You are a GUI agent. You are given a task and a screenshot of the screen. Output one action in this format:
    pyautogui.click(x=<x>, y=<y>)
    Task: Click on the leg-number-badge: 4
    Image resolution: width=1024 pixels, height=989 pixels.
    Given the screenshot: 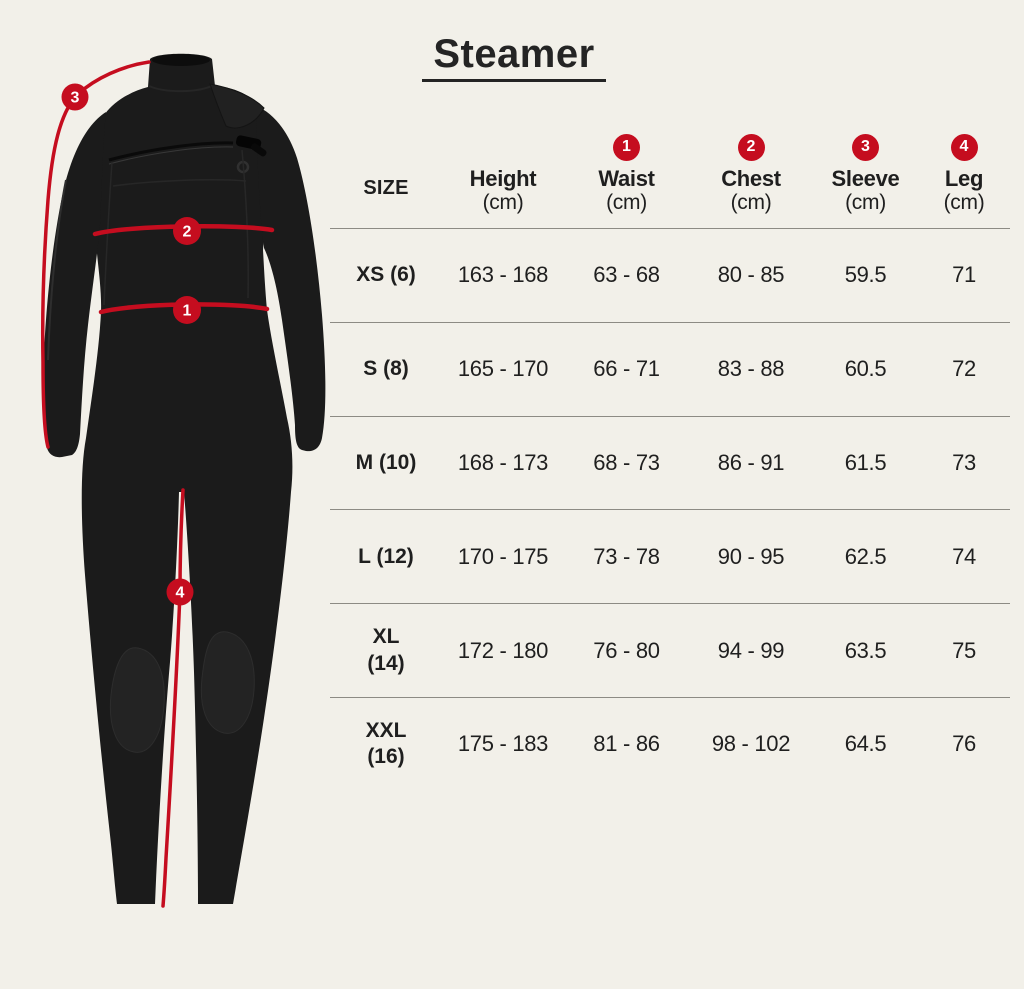 What is the action you would take?
    pyautogui.click(x=964, y=147)
    